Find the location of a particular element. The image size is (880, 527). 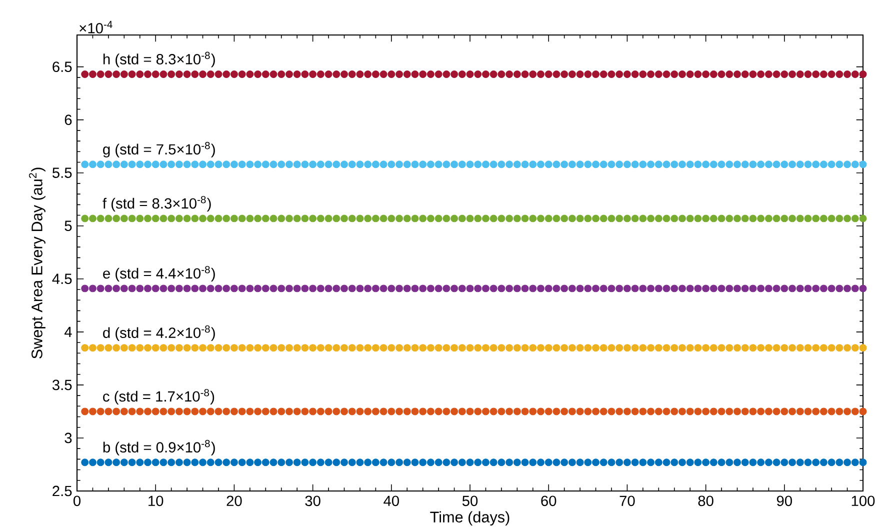

series-label: b (std = 0.9×10$^{-8}$) is located at coordinates (159, 448).